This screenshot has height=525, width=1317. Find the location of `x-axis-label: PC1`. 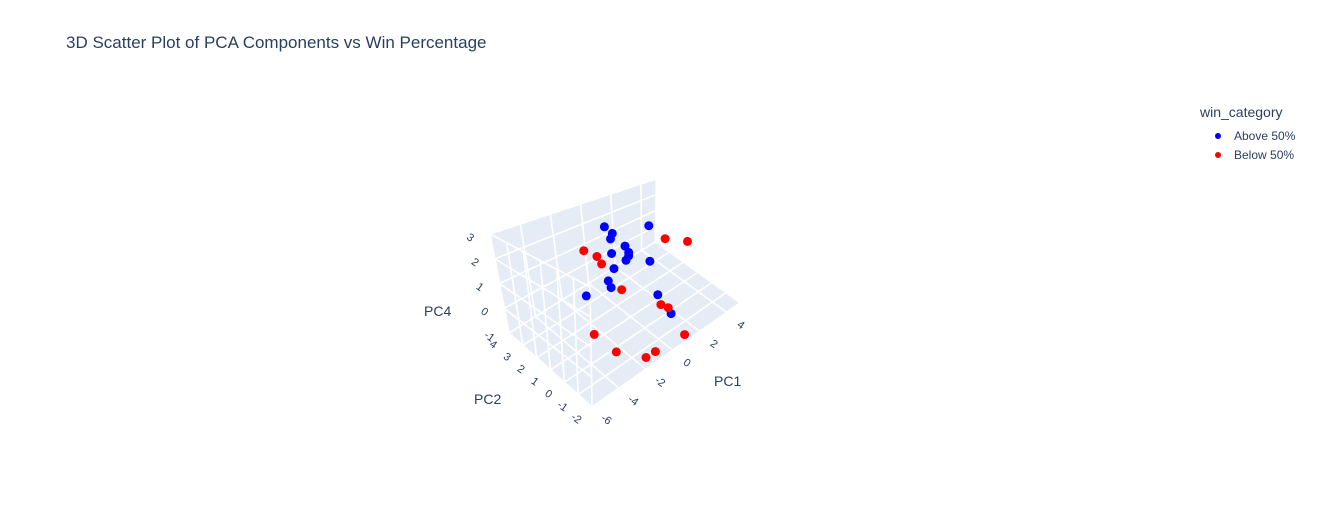

x-axis-label: PC1 is located at coordinates (727, 381).